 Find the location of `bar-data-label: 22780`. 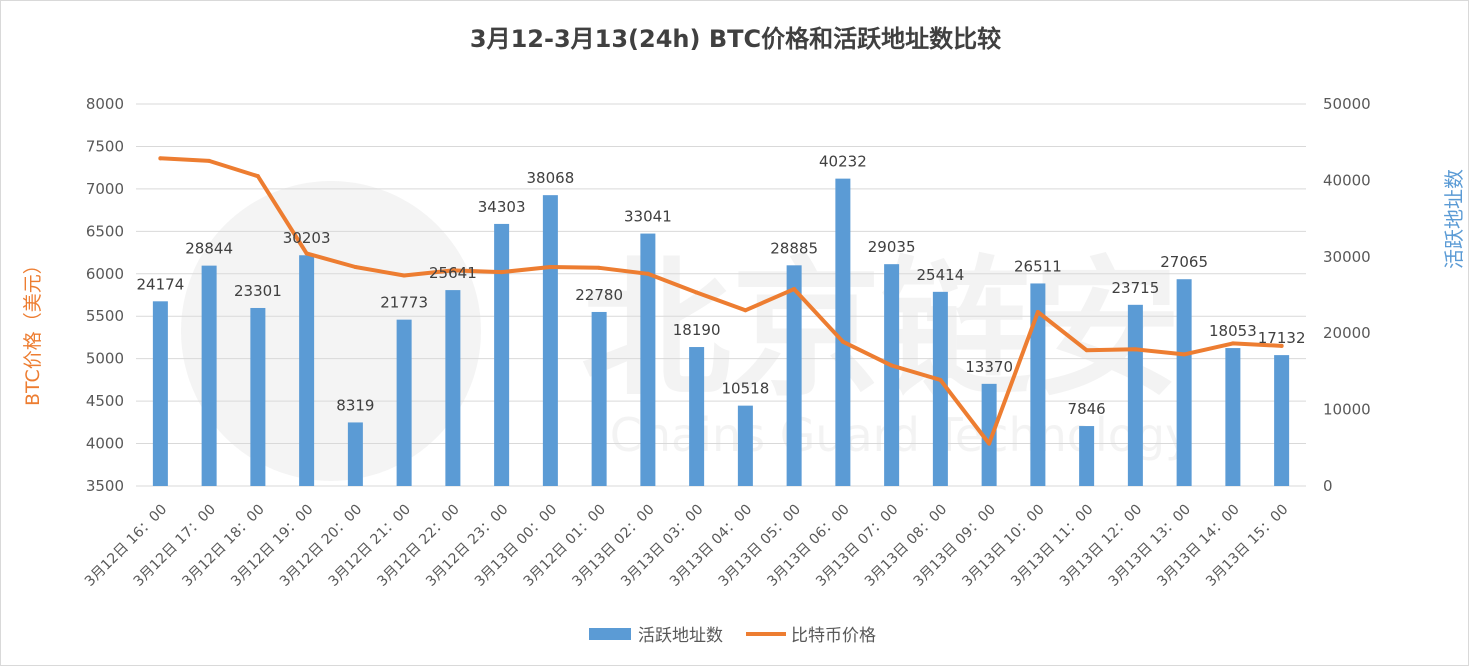

bar-data-label: 22780 is located at coordinates (599, 295).